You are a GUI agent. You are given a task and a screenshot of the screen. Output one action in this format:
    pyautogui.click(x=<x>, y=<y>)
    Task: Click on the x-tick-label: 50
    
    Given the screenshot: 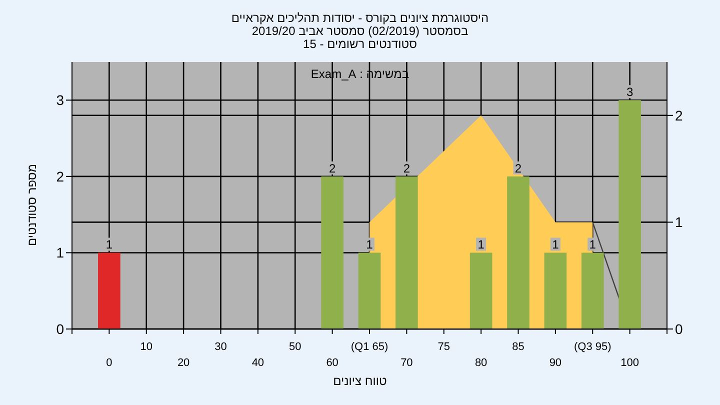 What is the action you would take?
    pyautogui.click(x=295, y=347)
    